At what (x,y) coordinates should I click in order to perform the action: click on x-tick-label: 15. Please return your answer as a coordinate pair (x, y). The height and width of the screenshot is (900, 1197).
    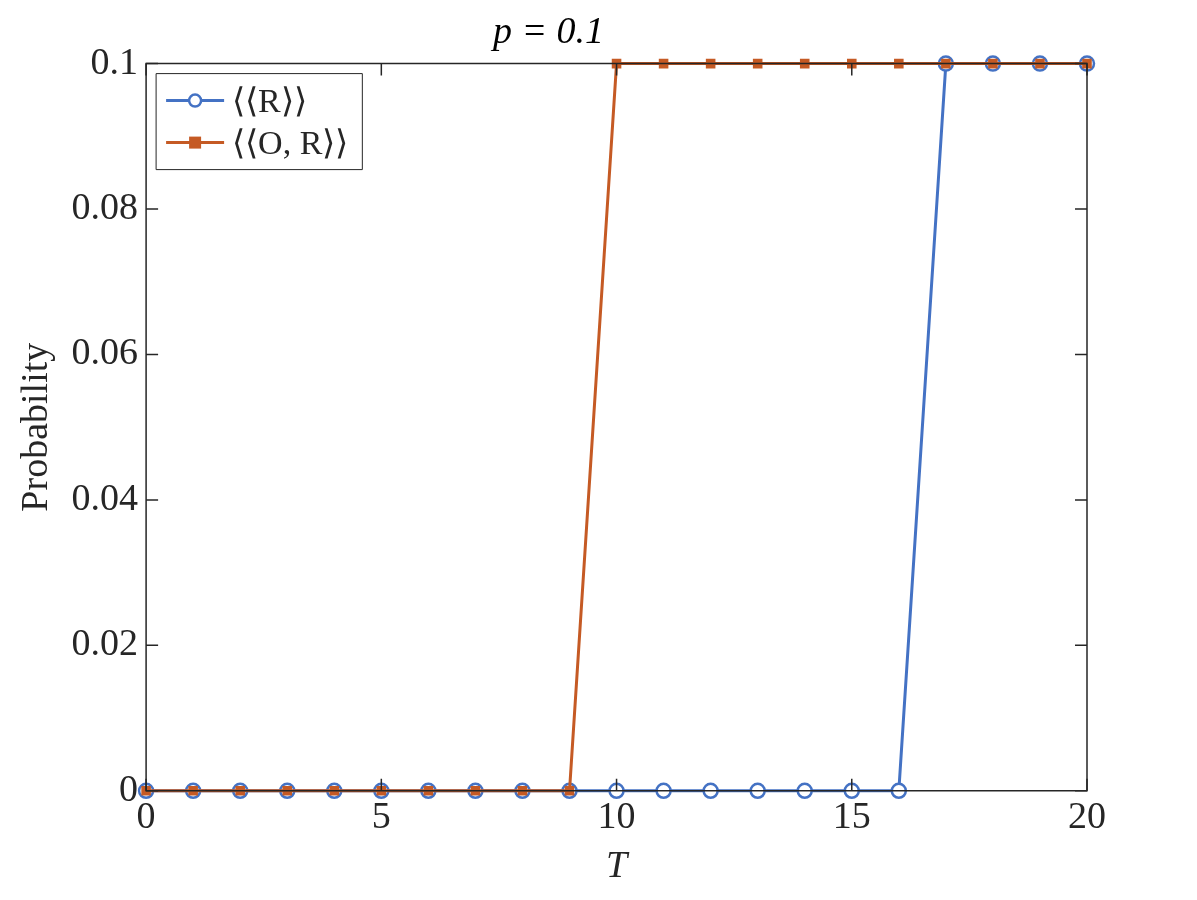
    Looking at the image, I should click on (851, 814).